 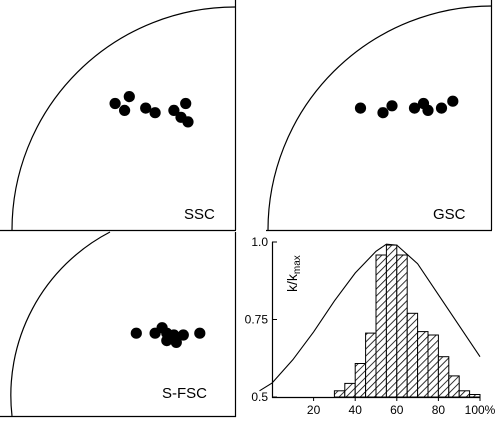 I want to click on sfsc-label: S-FSC, so click(x=184, y=393).